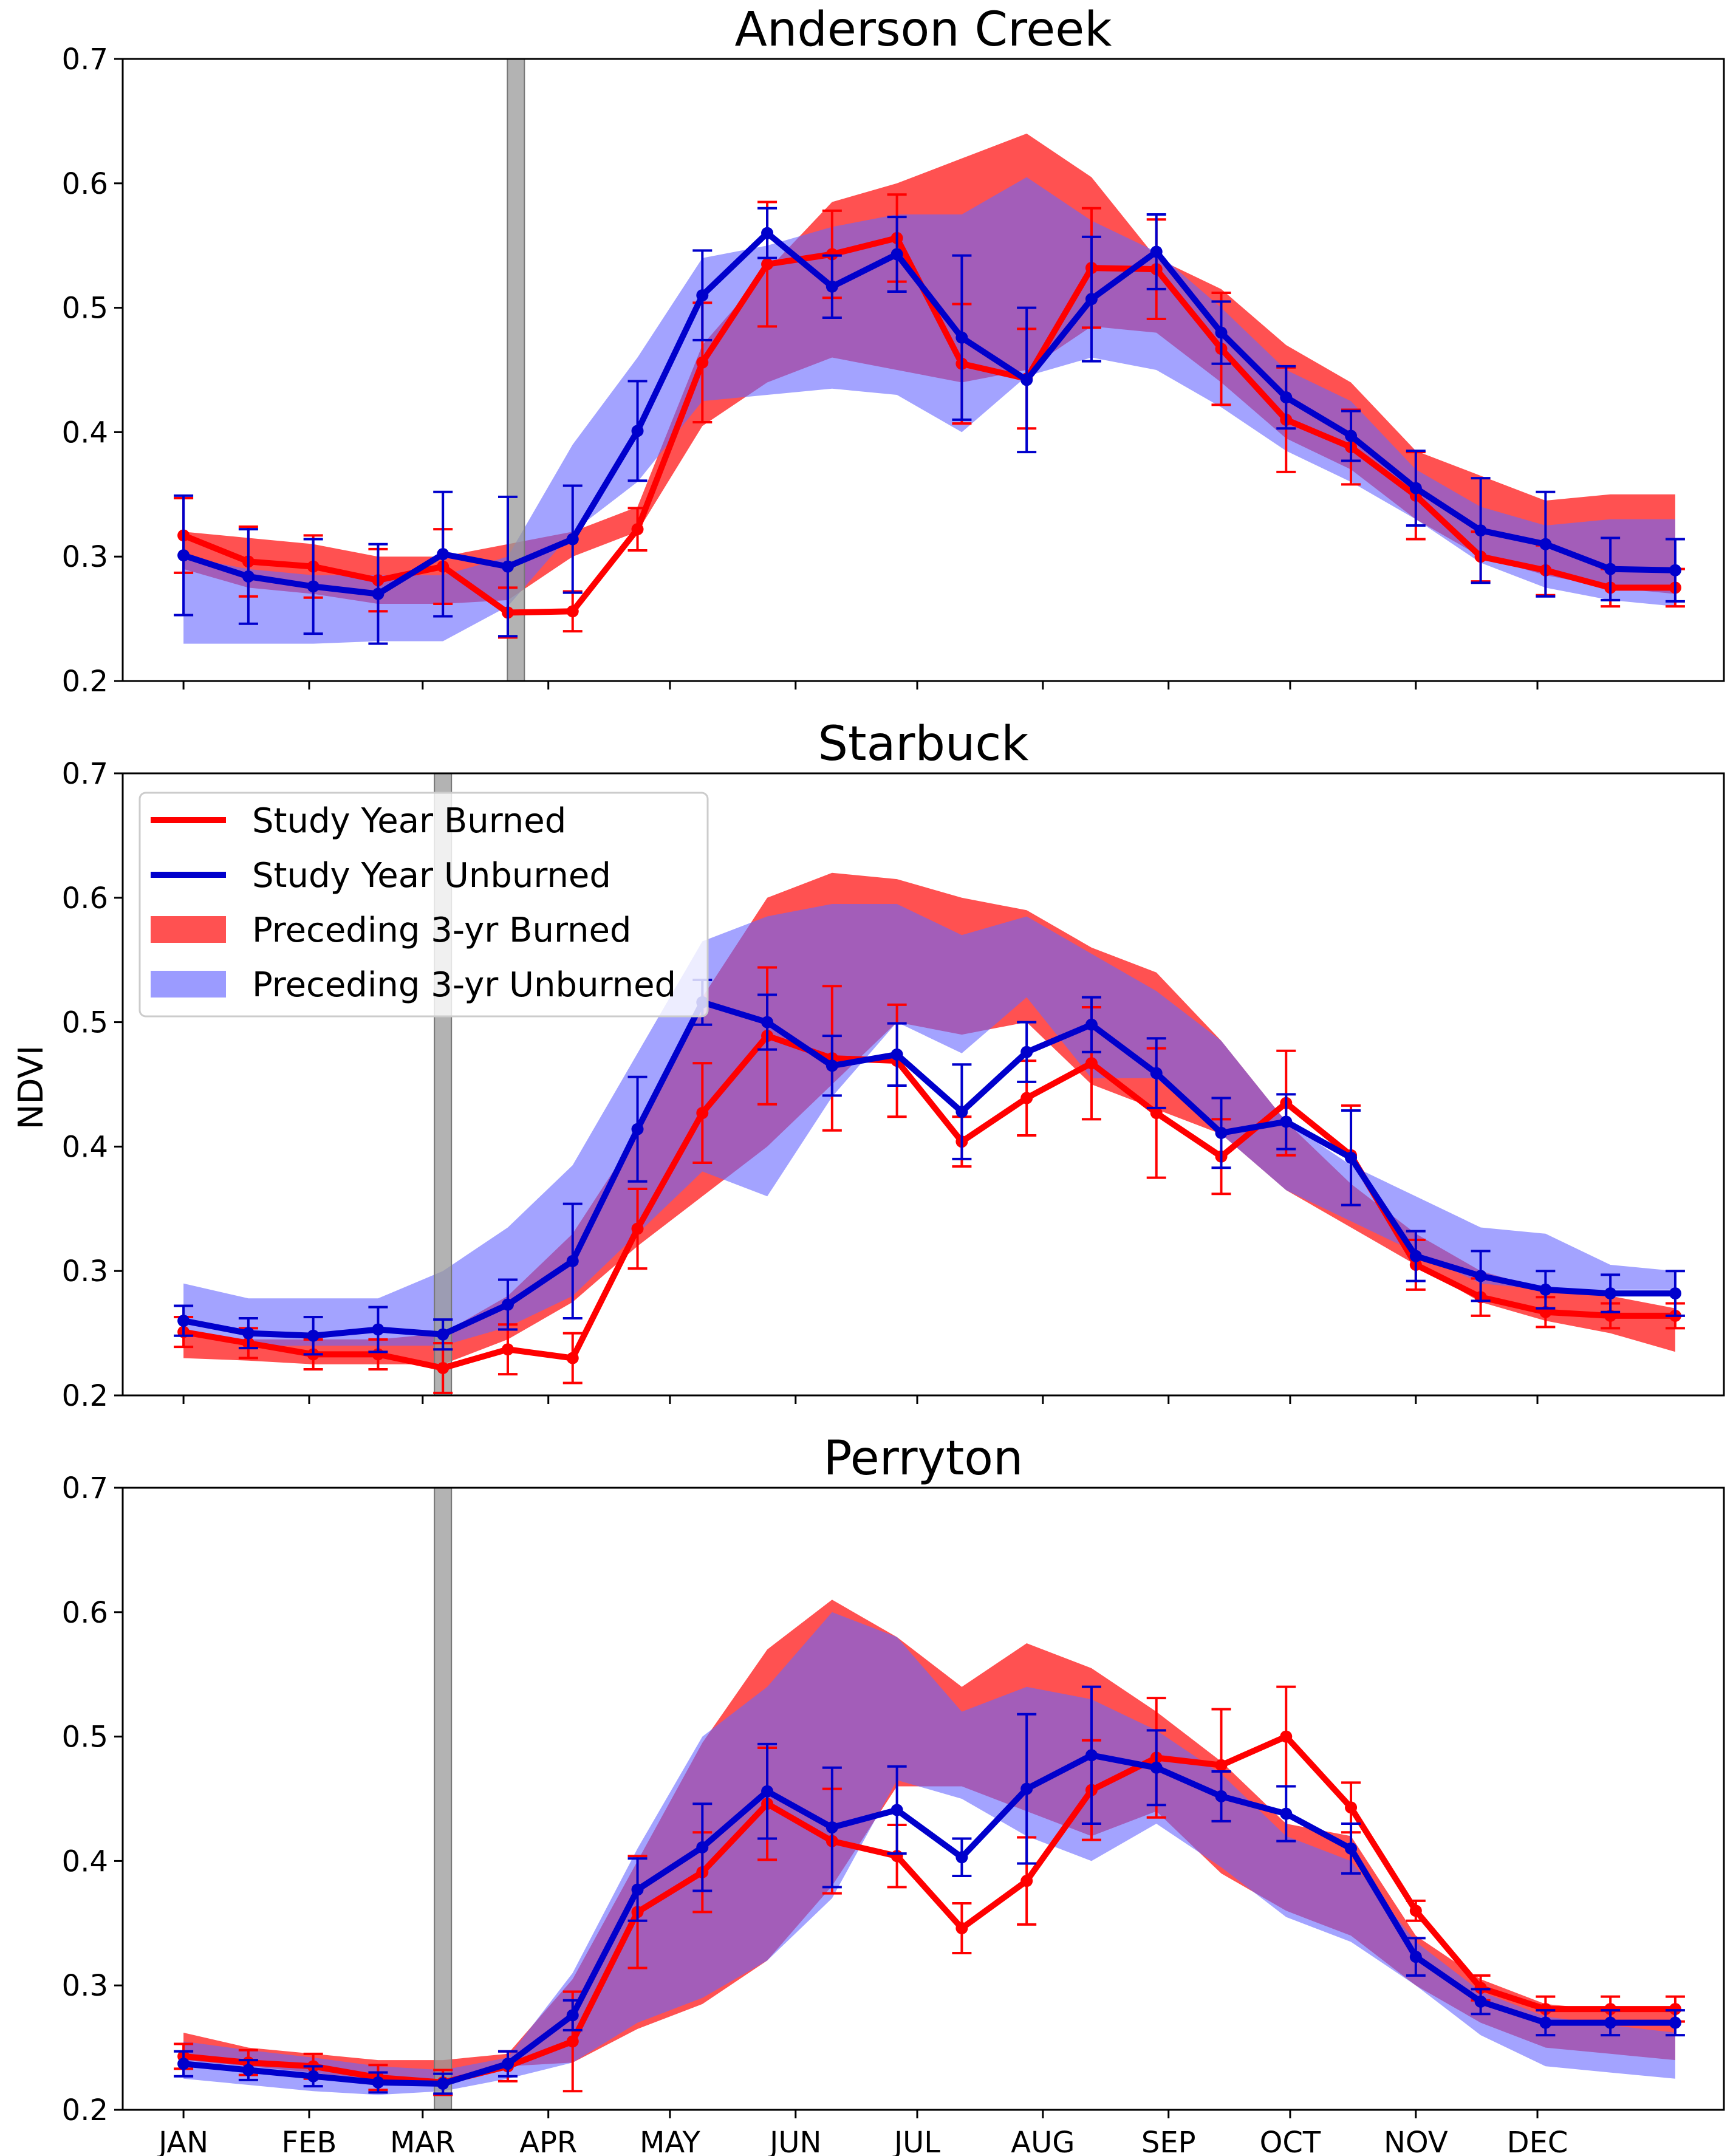  What do you see at coordinates (464, 985) in the screenshot?
I see `legend-label: Preceding 3-yr Unburned` at bounding box center [464, 985].